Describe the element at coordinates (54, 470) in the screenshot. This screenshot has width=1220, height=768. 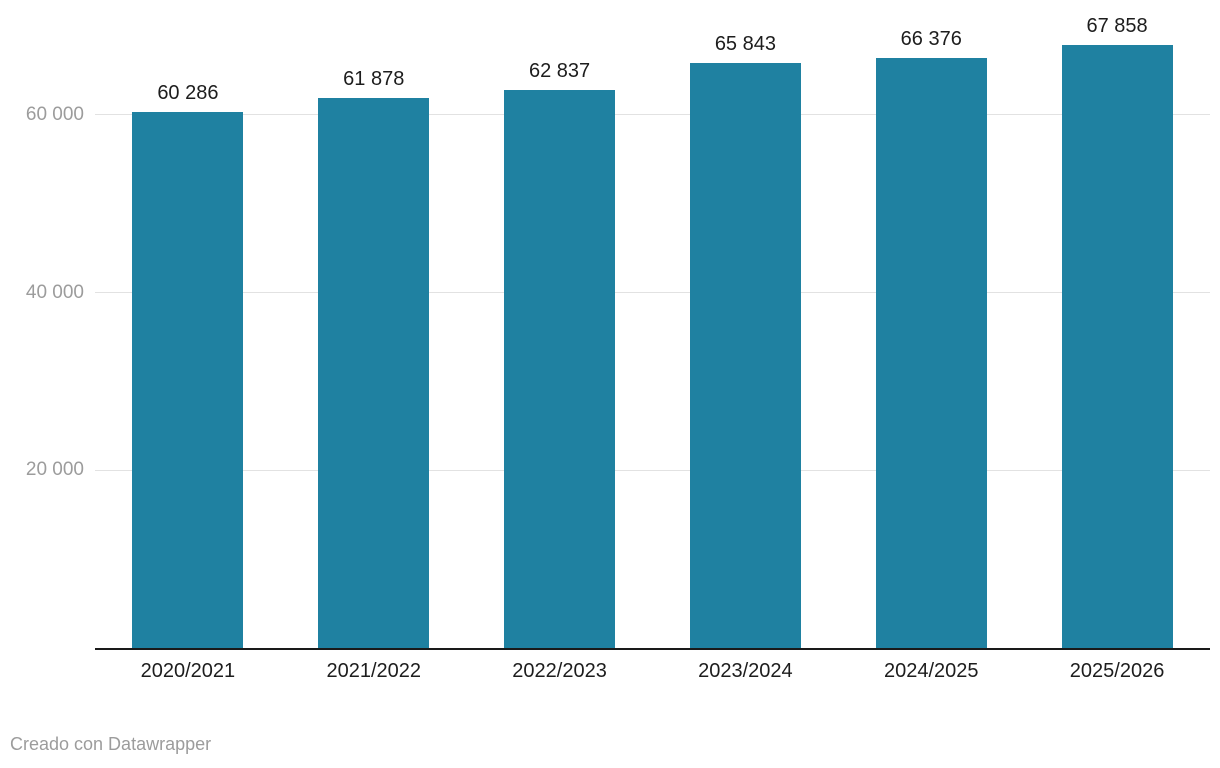
I see `y-axis-tick-label: 20 000` at that location.